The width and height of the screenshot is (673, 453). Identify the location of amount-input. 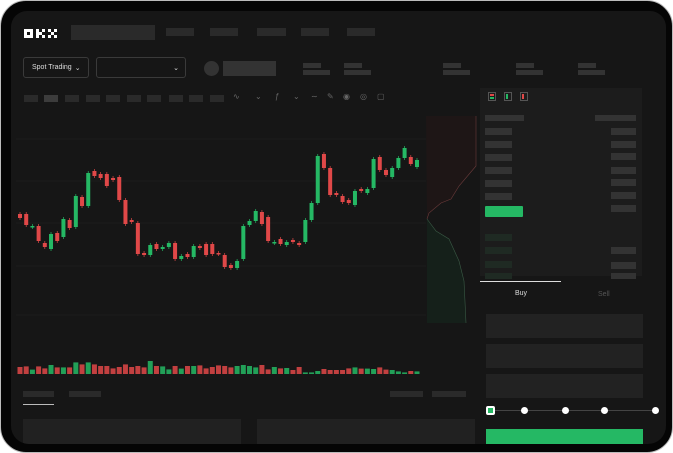
(564, 356).